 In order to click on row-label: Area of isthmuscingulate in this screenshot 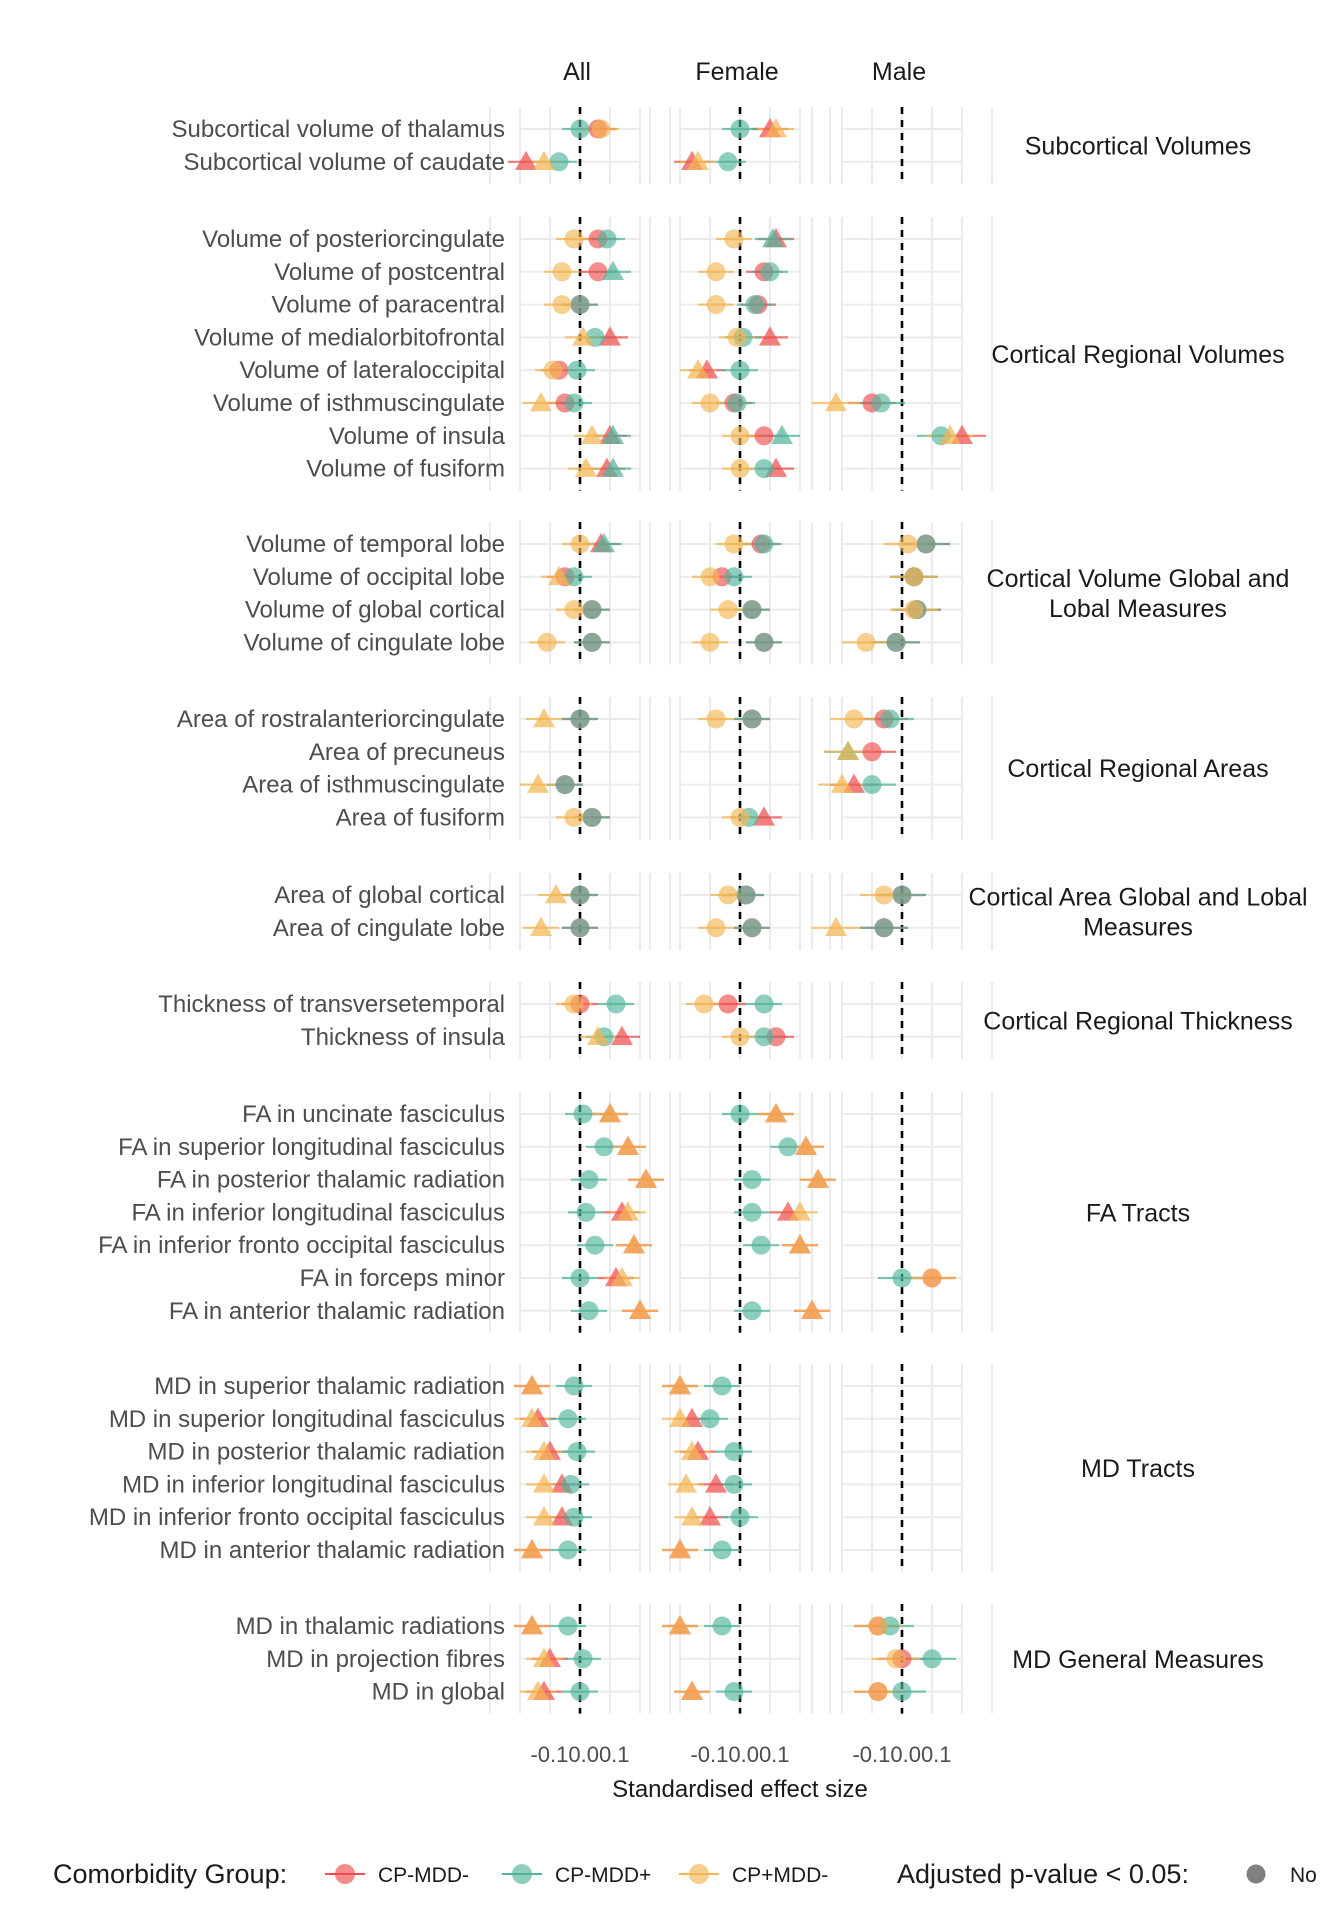, I will do `click(373, 785)`.